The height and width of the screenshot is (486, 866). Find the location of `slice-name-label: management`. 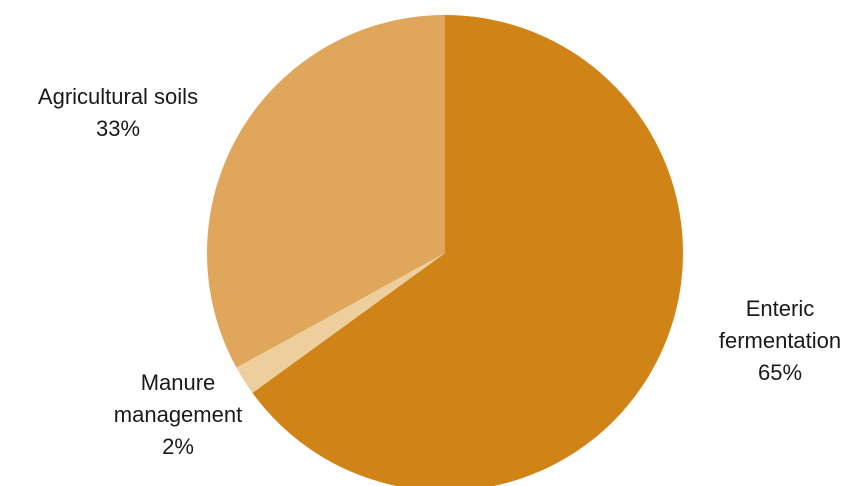

slice-name-label: management is located at coordinates (178, 414).